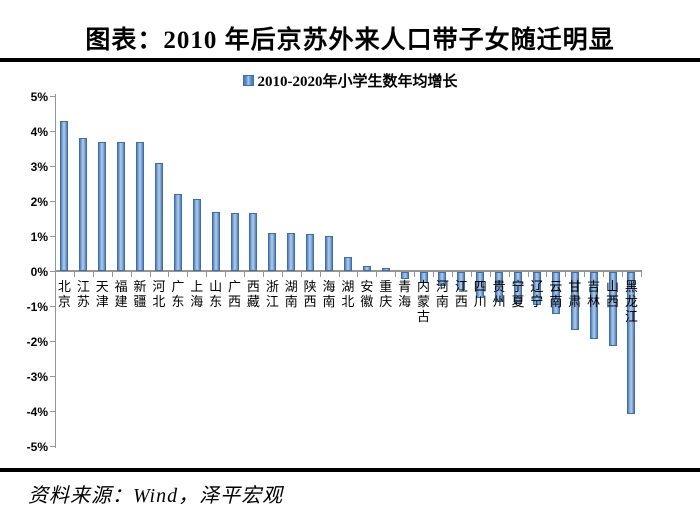 The width and height of the screenshot is (700, 513). Describe the element at coordinates (216, 294) in the screenshot. I see `x-axis-label: 山 东` at that location.